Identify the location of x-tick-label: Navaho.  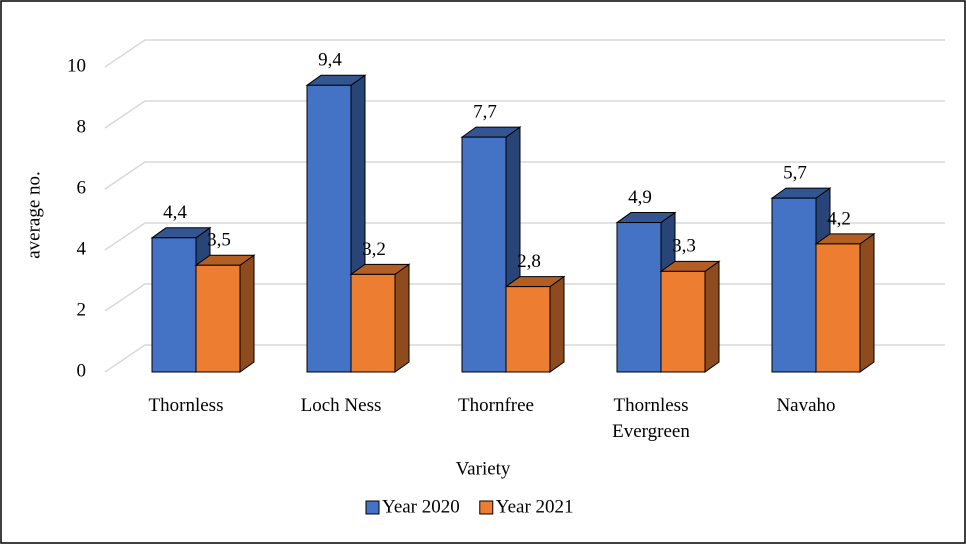
(806, 405).